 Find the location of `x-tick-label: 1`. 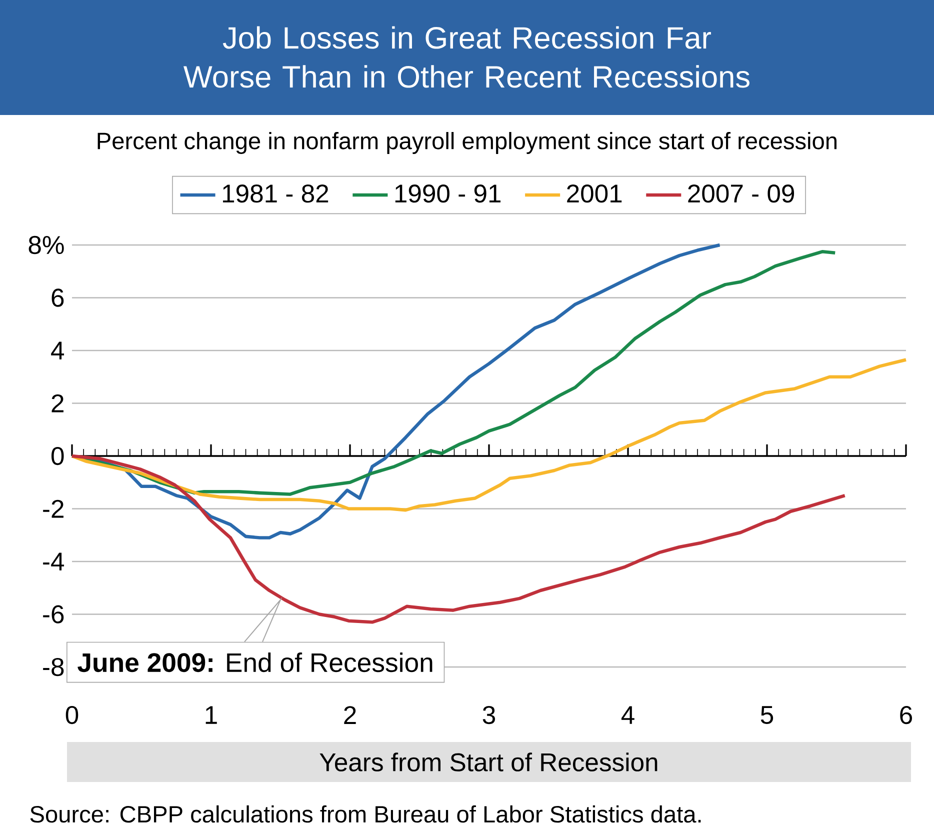

x-tick-label: 1 is located at coordinates (211, 715).